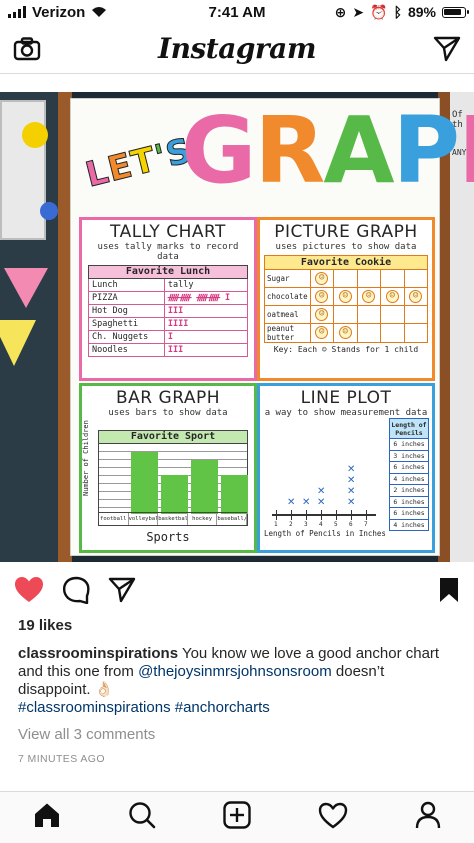  I want to click on post-timestamp: 7 MINUTES AGO, so click(61, 759).